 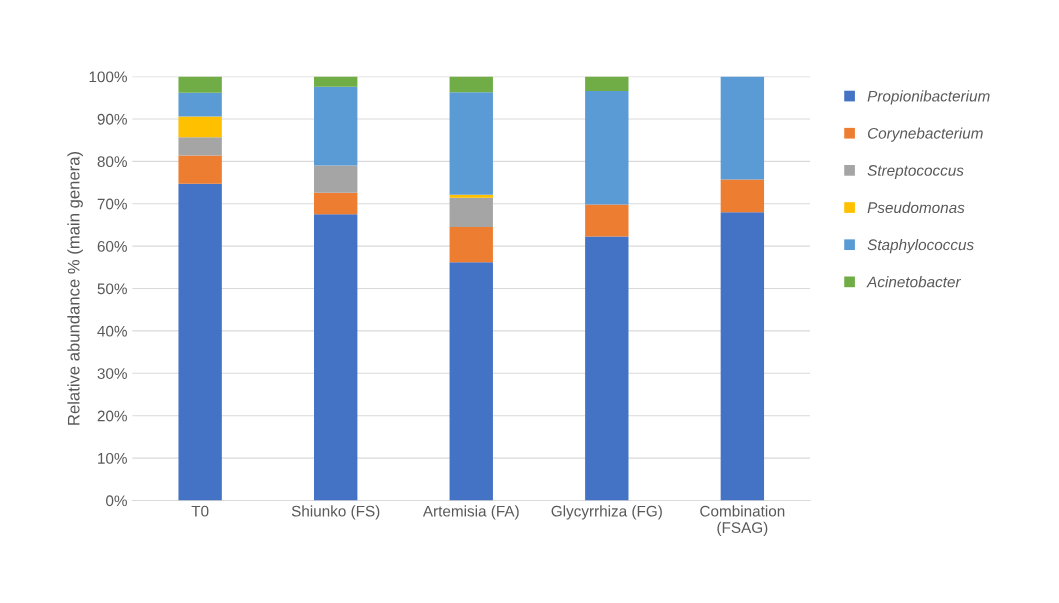 I want to click on legend-label: Acinetobacter, so click(x=914, y=282).